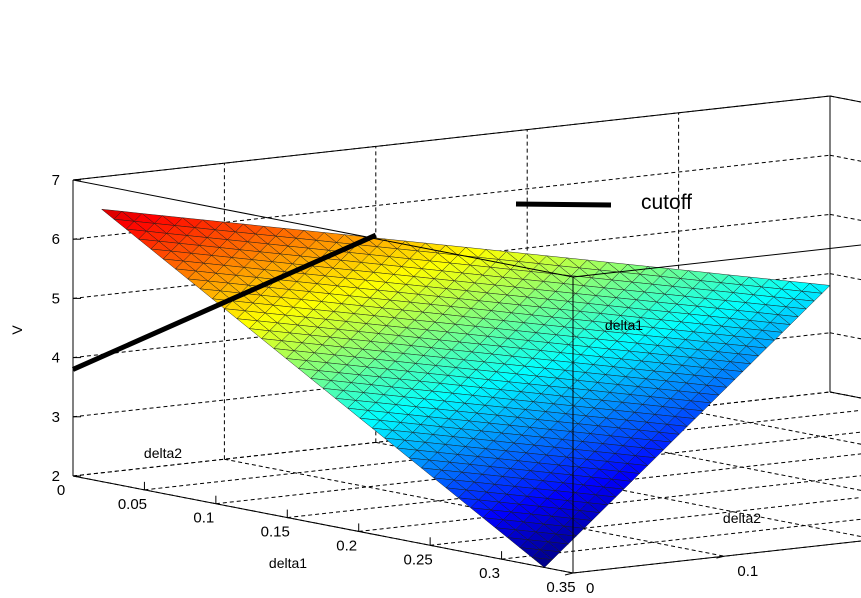 This screenshot has height=598, width=861. I want to click on x-tick-label: 0.35, so click(560, 587).